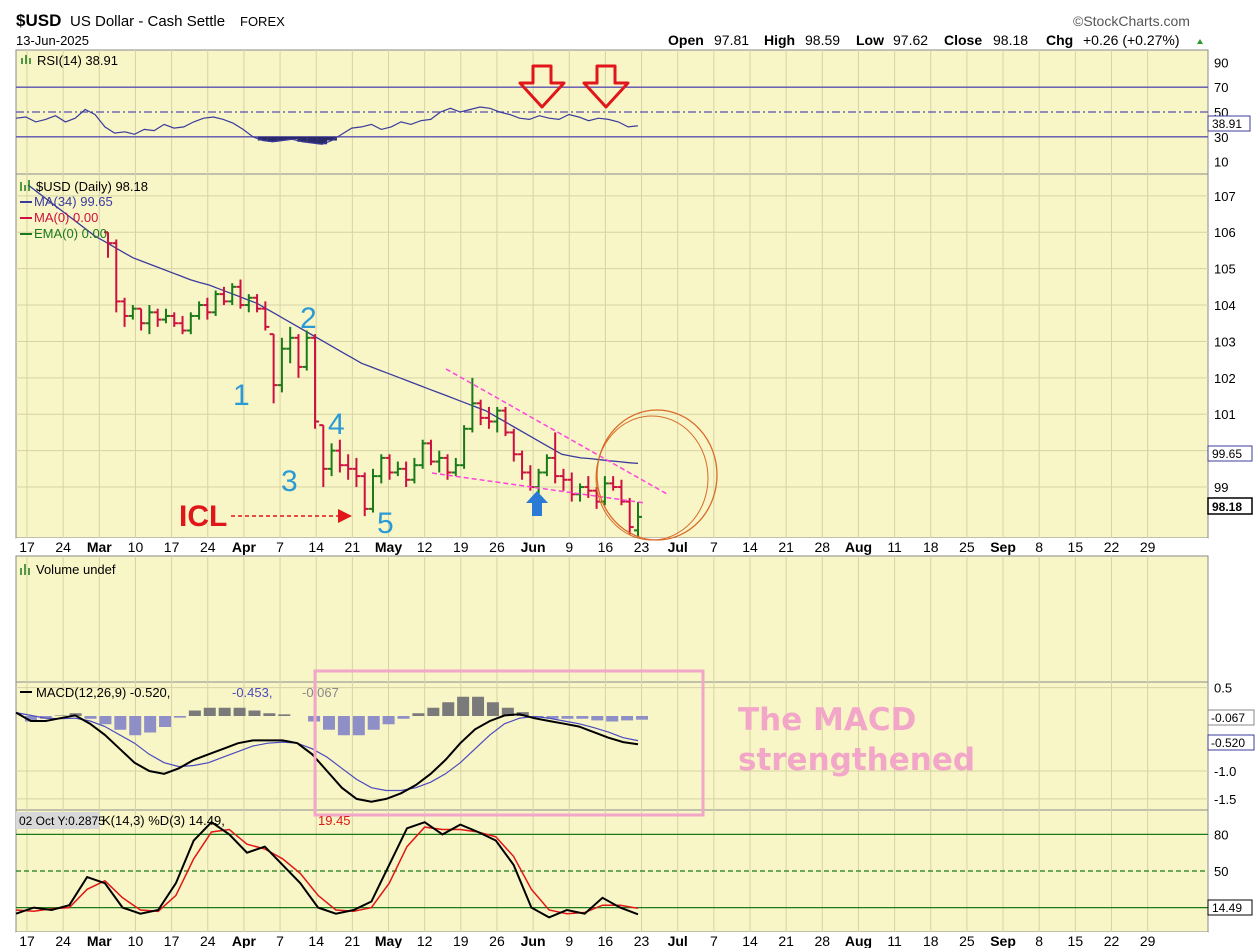  What do you see at coordinates (642, 547) in the screenshot?
I see `x-axis-tick-label: 23` at bounding box center [642, 547].